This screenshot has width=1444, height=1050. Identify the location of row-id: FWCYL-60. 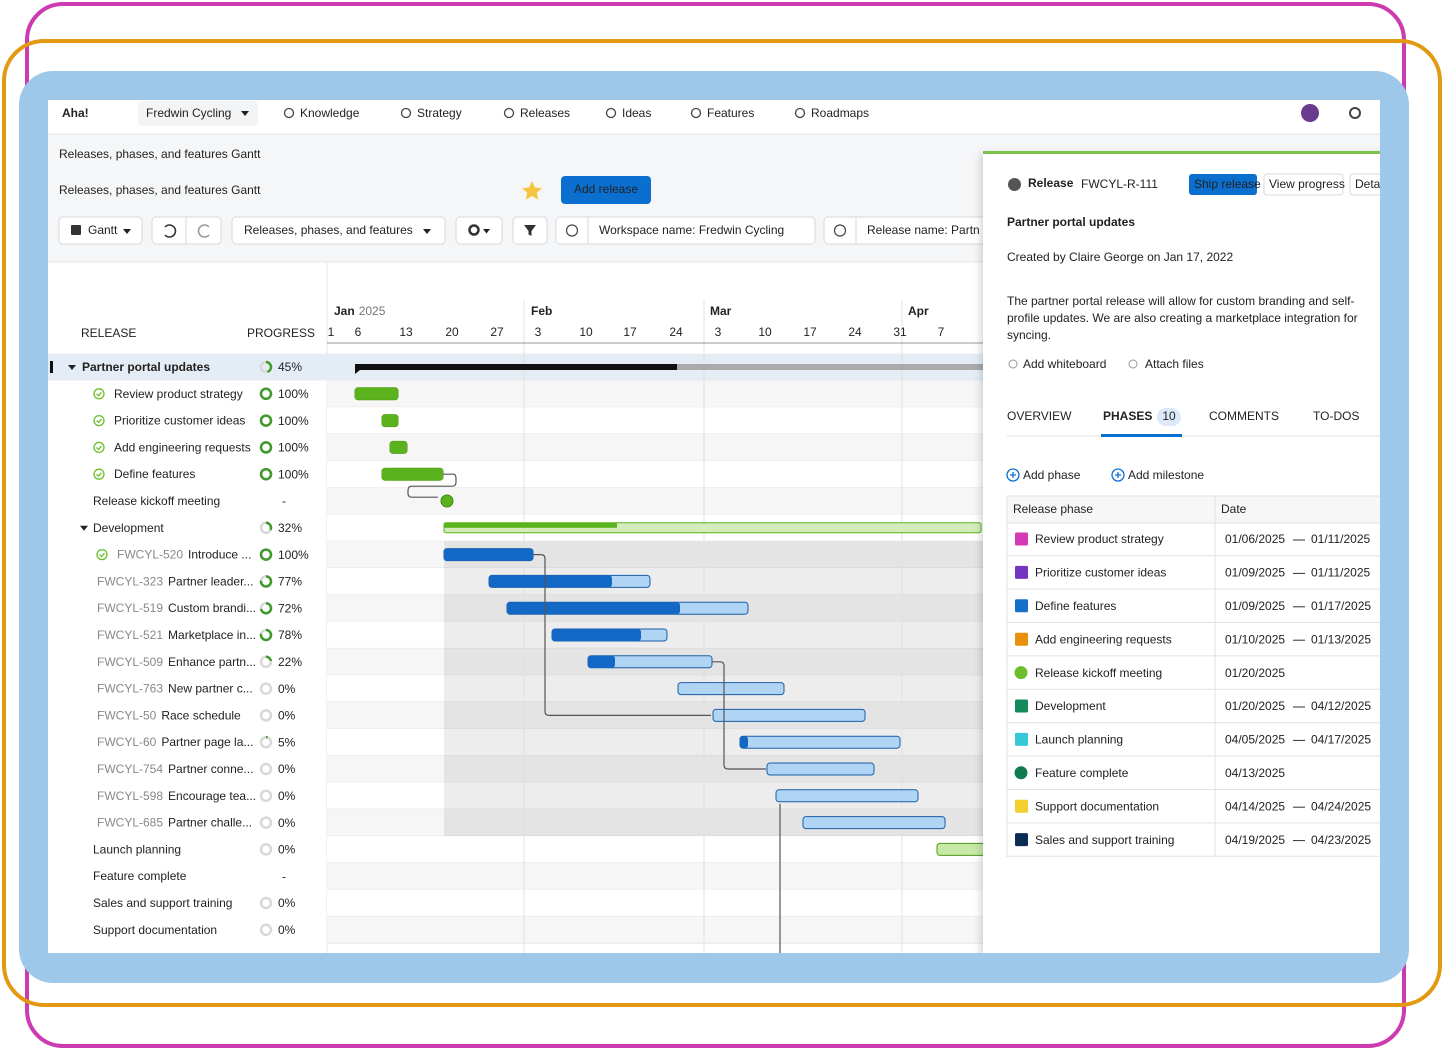
(127, 742).